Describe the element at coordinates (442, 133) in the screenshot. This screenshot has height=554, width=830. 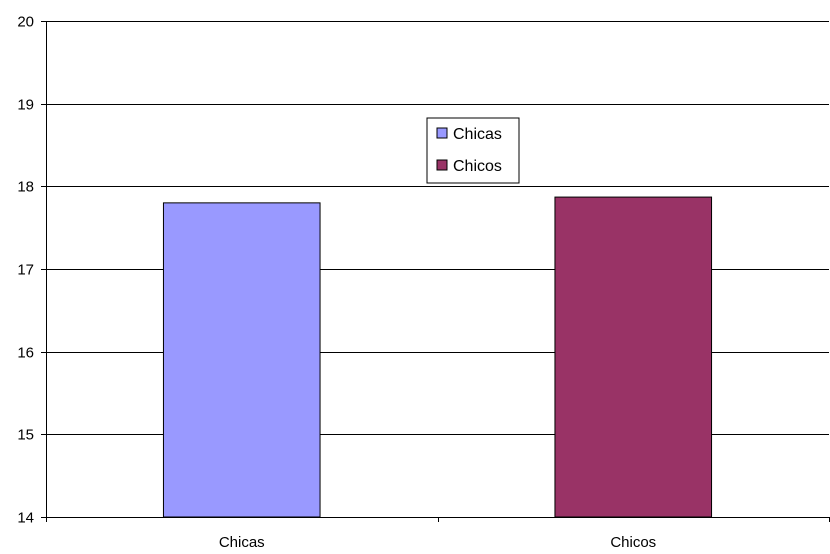
I see `legend-swatch-chicas` at that location.